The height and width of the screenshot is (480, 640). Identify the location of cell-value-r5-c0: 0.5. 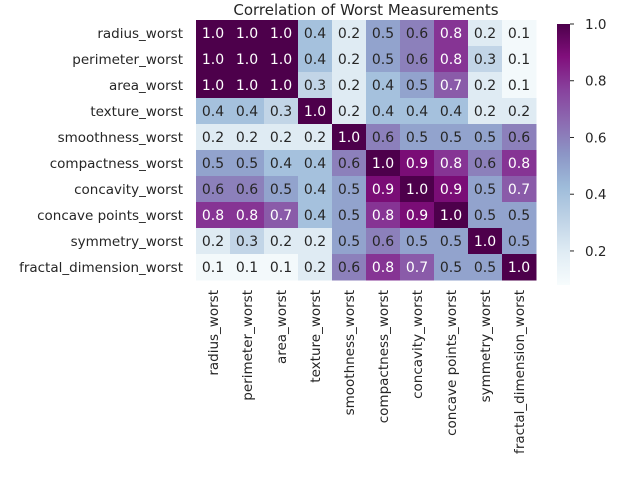
(213, 164).